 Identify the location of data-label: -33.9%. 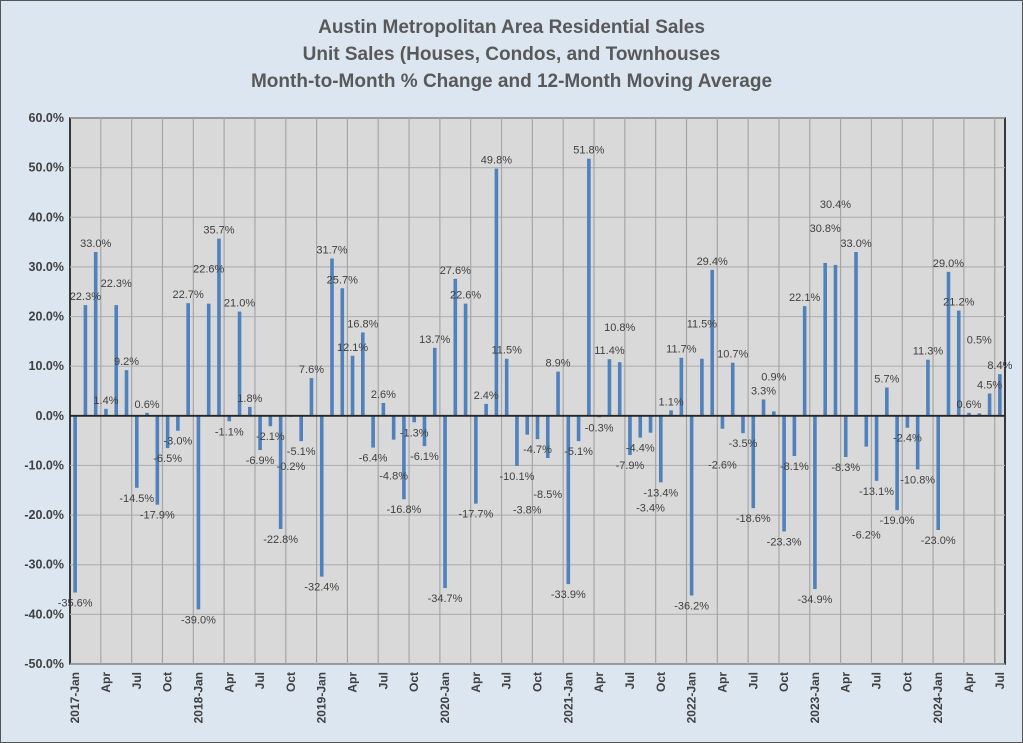
(568, 595).